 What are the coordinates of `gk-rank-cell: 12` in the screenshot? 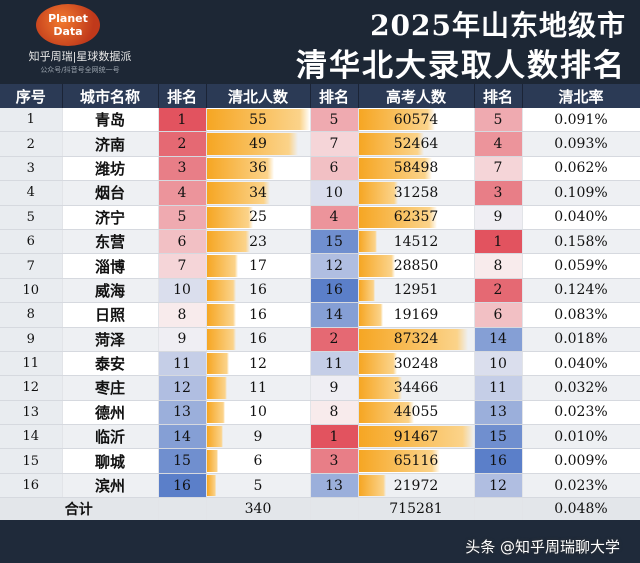 It's located at (334, 266).